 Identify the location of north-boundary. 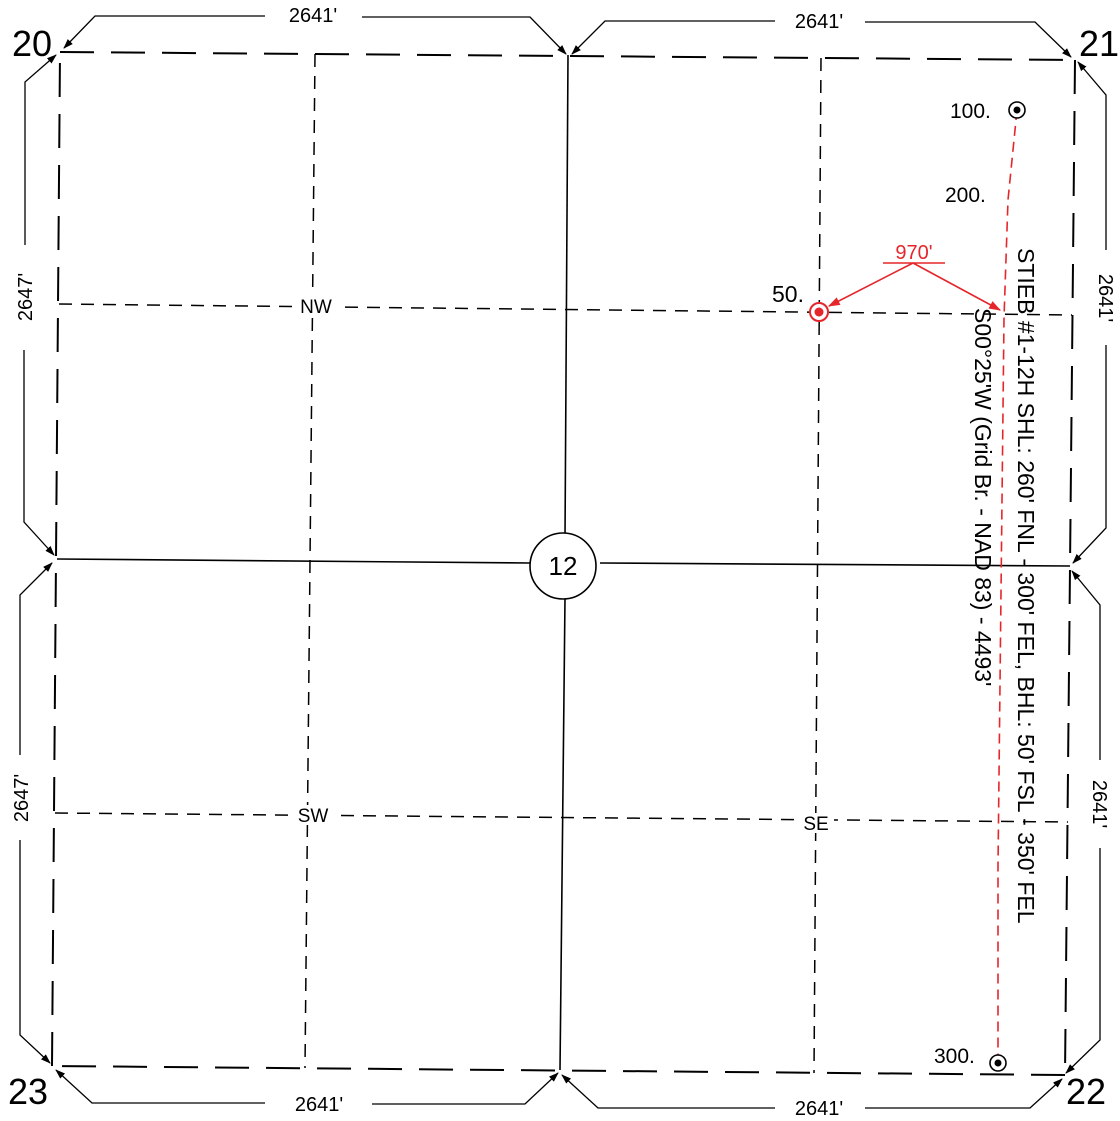
(567, 56).